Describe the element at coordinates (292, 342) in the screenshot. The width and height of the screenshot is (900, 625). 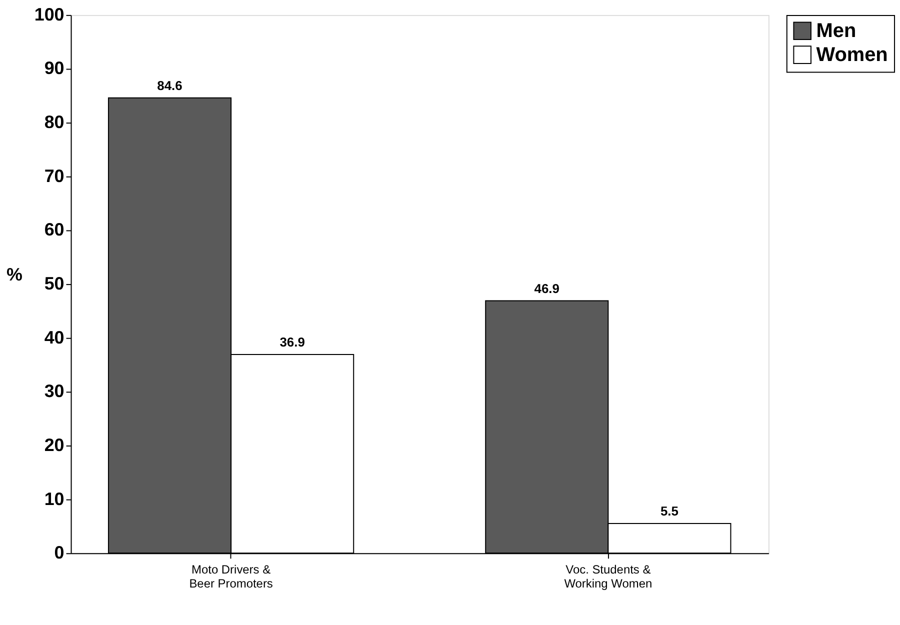
I see `data-label: 36.9` at that location.